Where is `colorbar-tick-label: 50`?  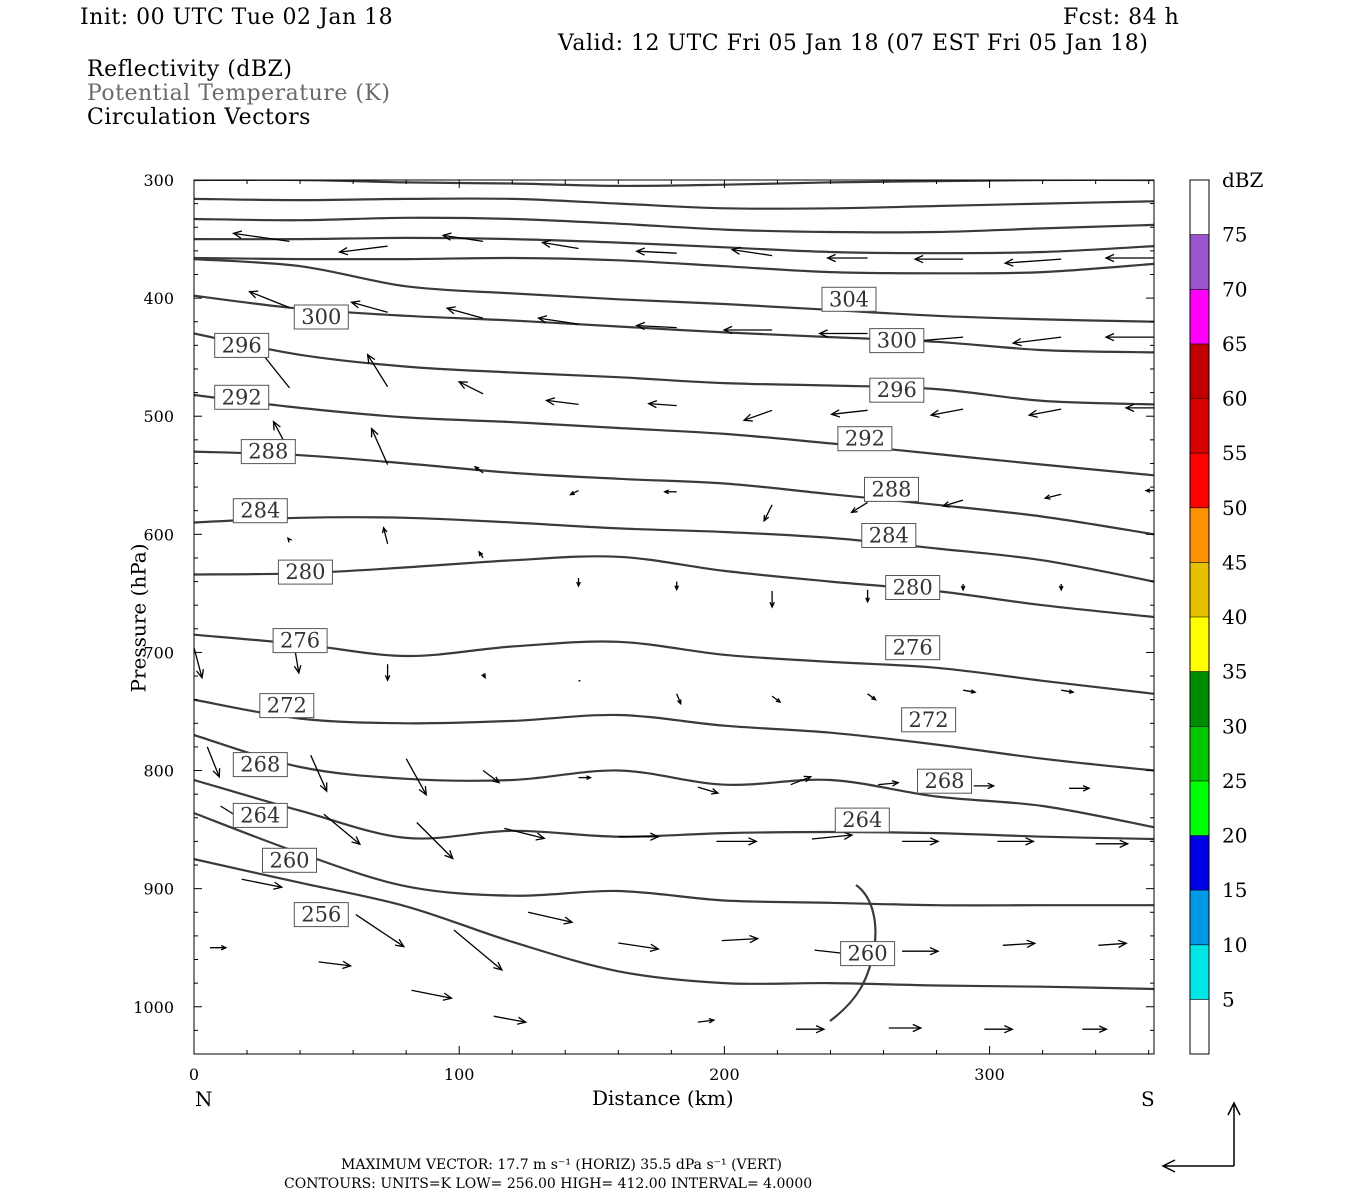
colorbar-tick-label: 50 is located at coordinates (1234, 508).